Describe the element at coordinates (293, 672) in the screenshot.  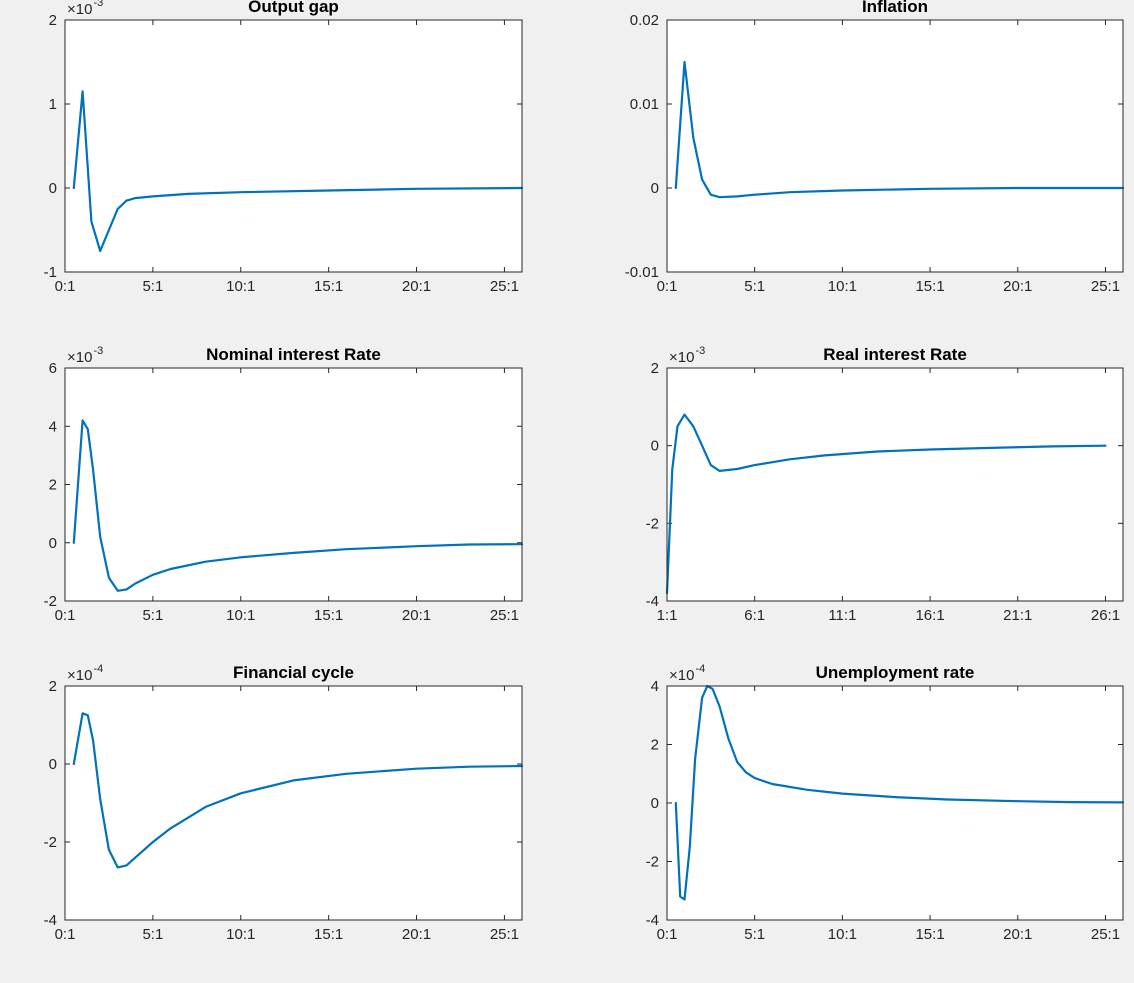
I see `subplot-title: Financial cycle` at that location.